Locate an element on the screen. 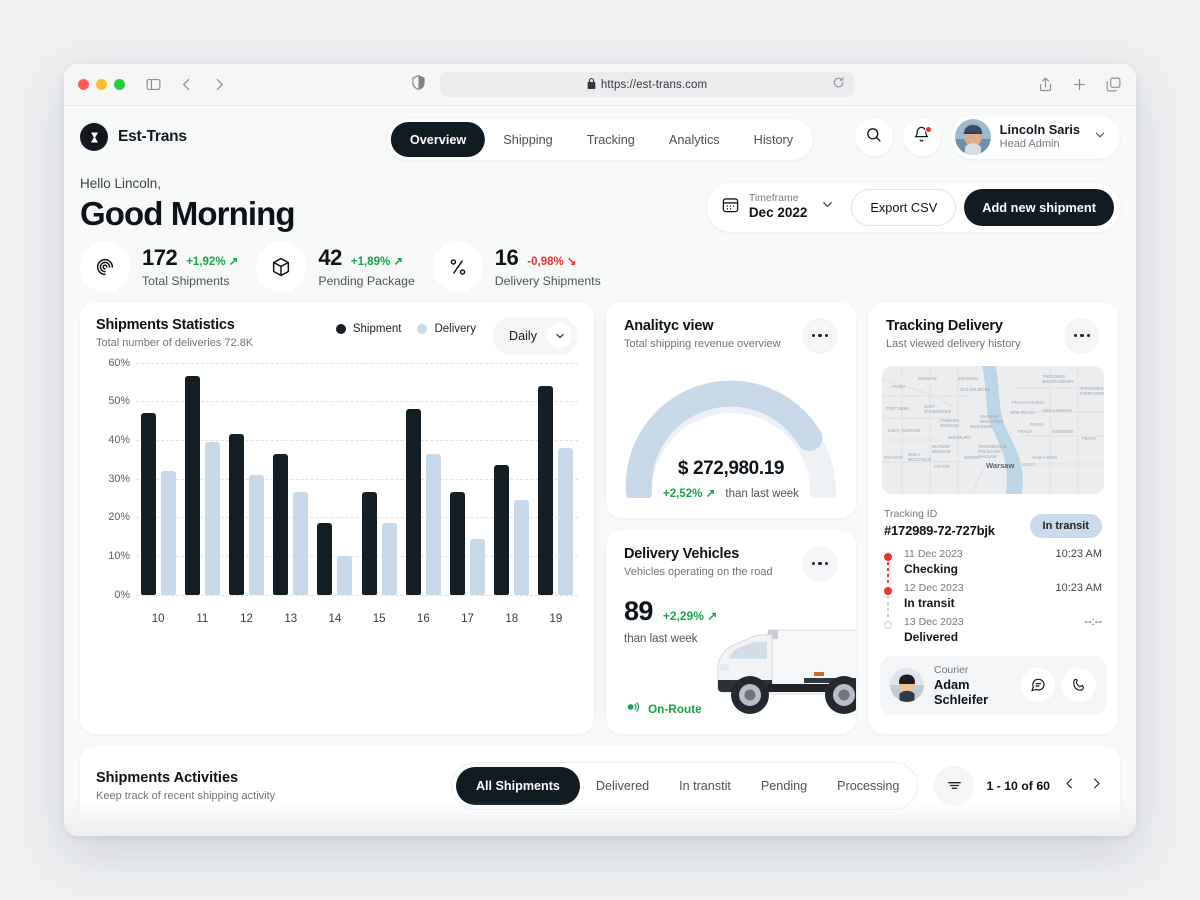  y-tick-label: 60% is located at coordinates (119, 362).